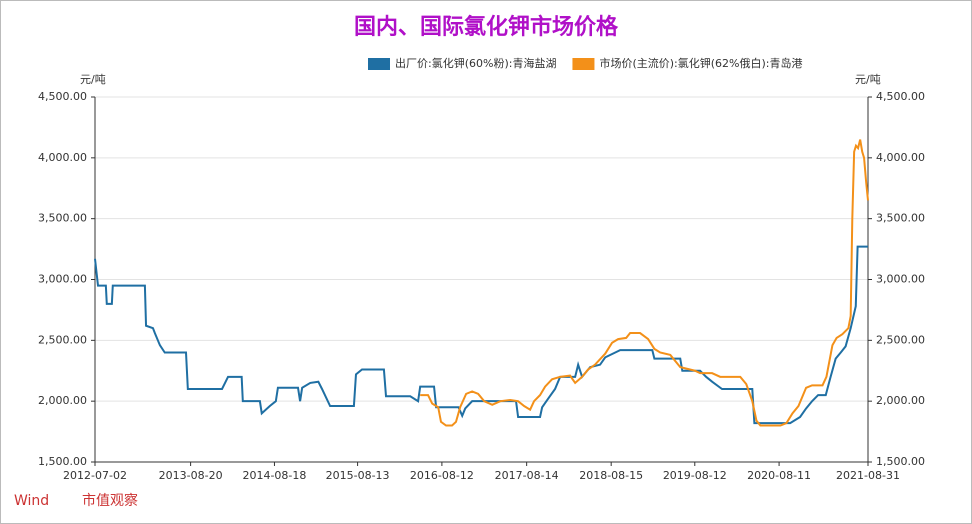 This screenshot has height=524, width=972. I want to click on legend-label: 市场价(主流价):氯化钾(62%俄白):青岛港, so click(700, 63).